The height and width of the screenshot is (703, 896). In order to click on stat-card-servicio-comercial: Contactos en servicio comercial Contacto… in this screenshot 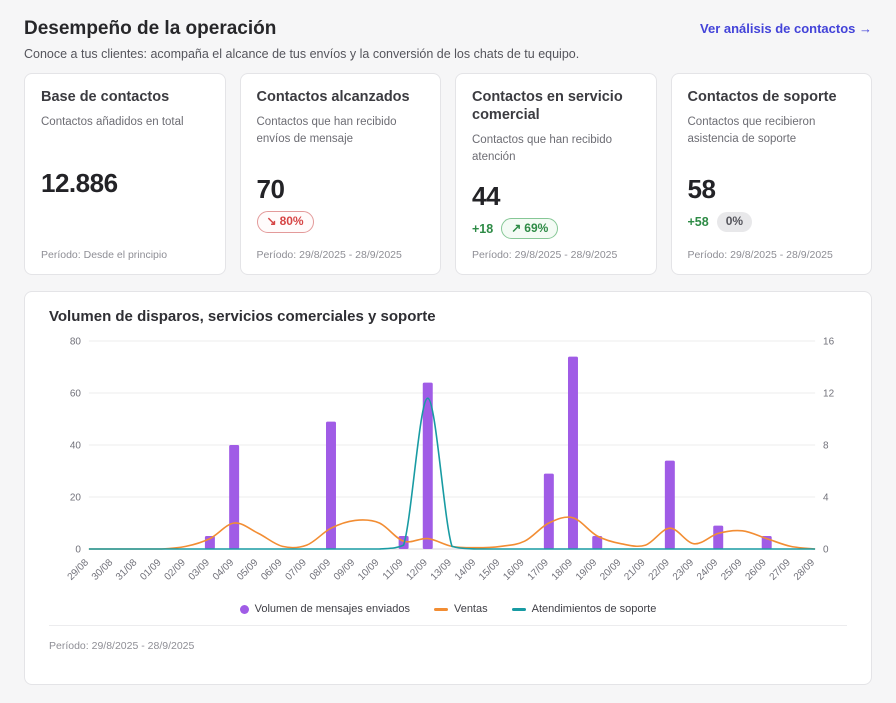, I will do `click(556, 174)`.